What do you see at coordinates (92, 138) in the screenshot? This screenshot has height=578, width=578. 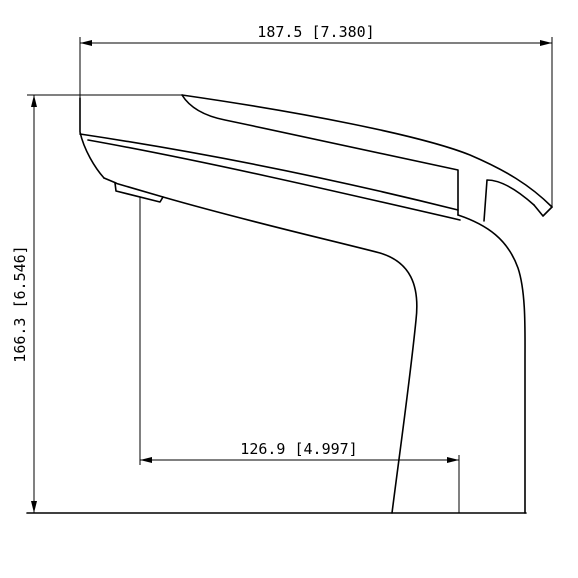 I see `body-front-edge` at bounding box center [92, 138].